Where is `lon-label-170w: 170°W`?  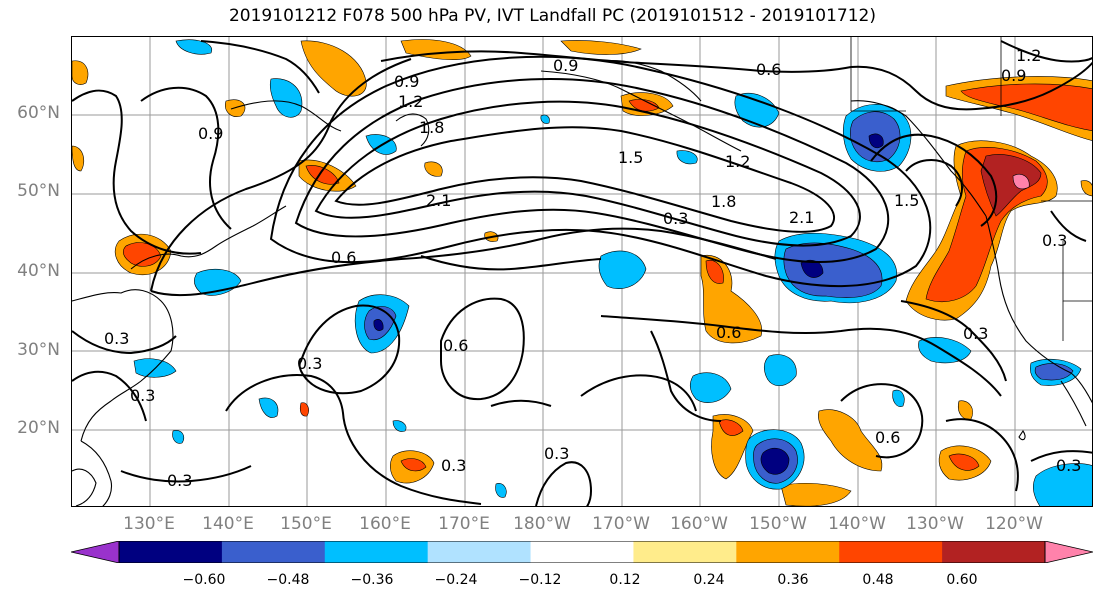
lon-label-170w: 170°W is located at coordinates (621, 524).